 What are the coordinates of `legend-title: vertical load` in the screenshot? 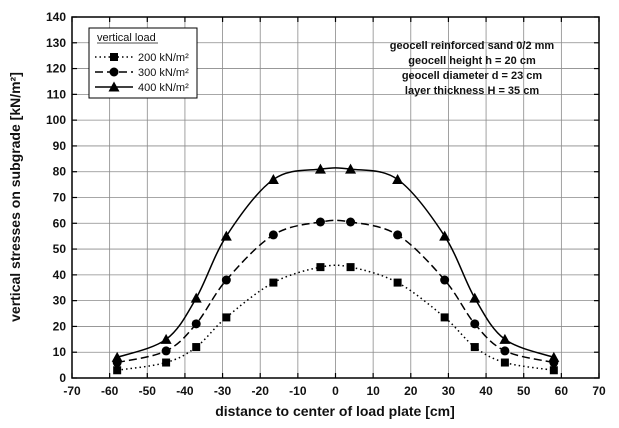 It's located at (126, 38).